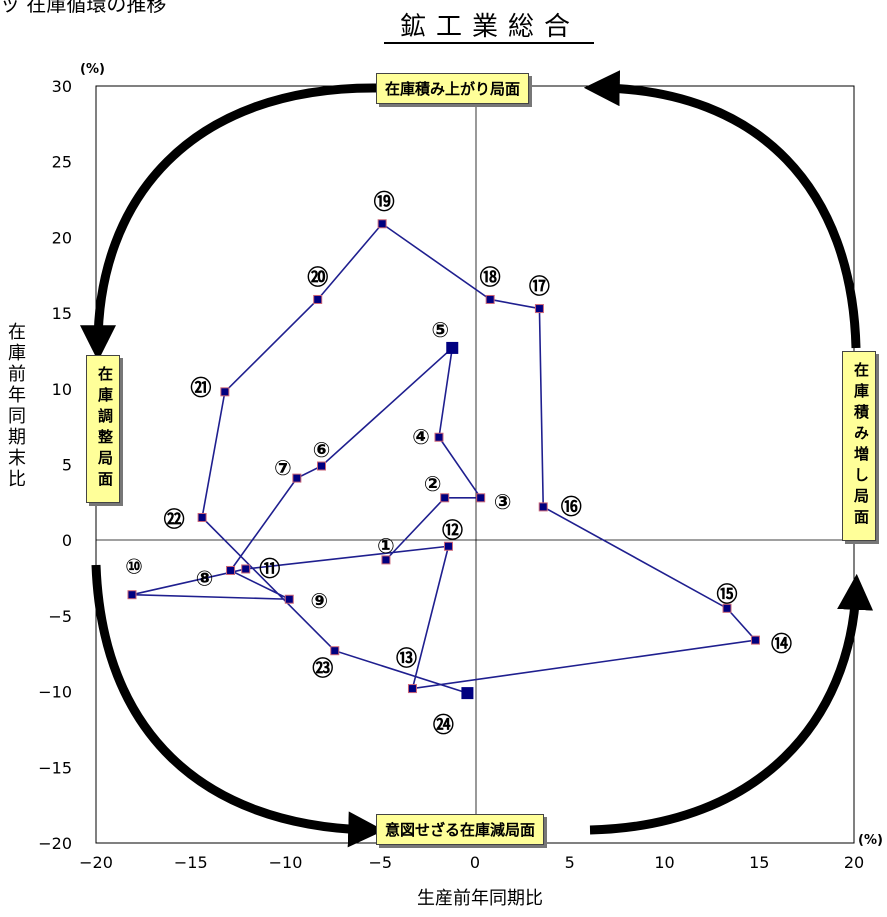  I want to click on phase-right-label: 在庫積み増し局面, so click(859, 446).